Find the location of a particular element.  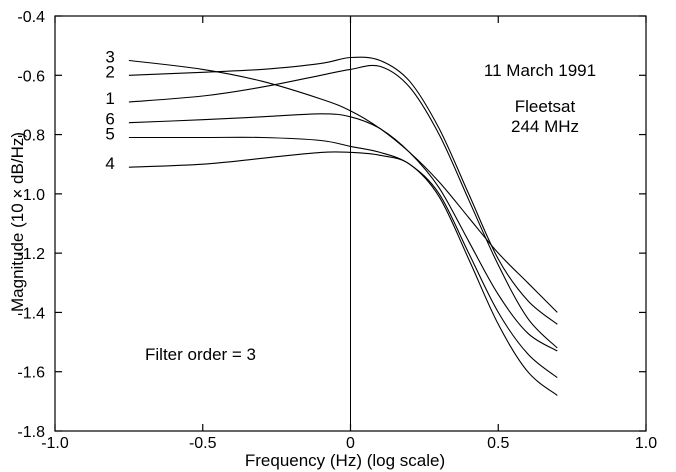

x-tick-label: 1.0 is located at coordinates (646, 443).